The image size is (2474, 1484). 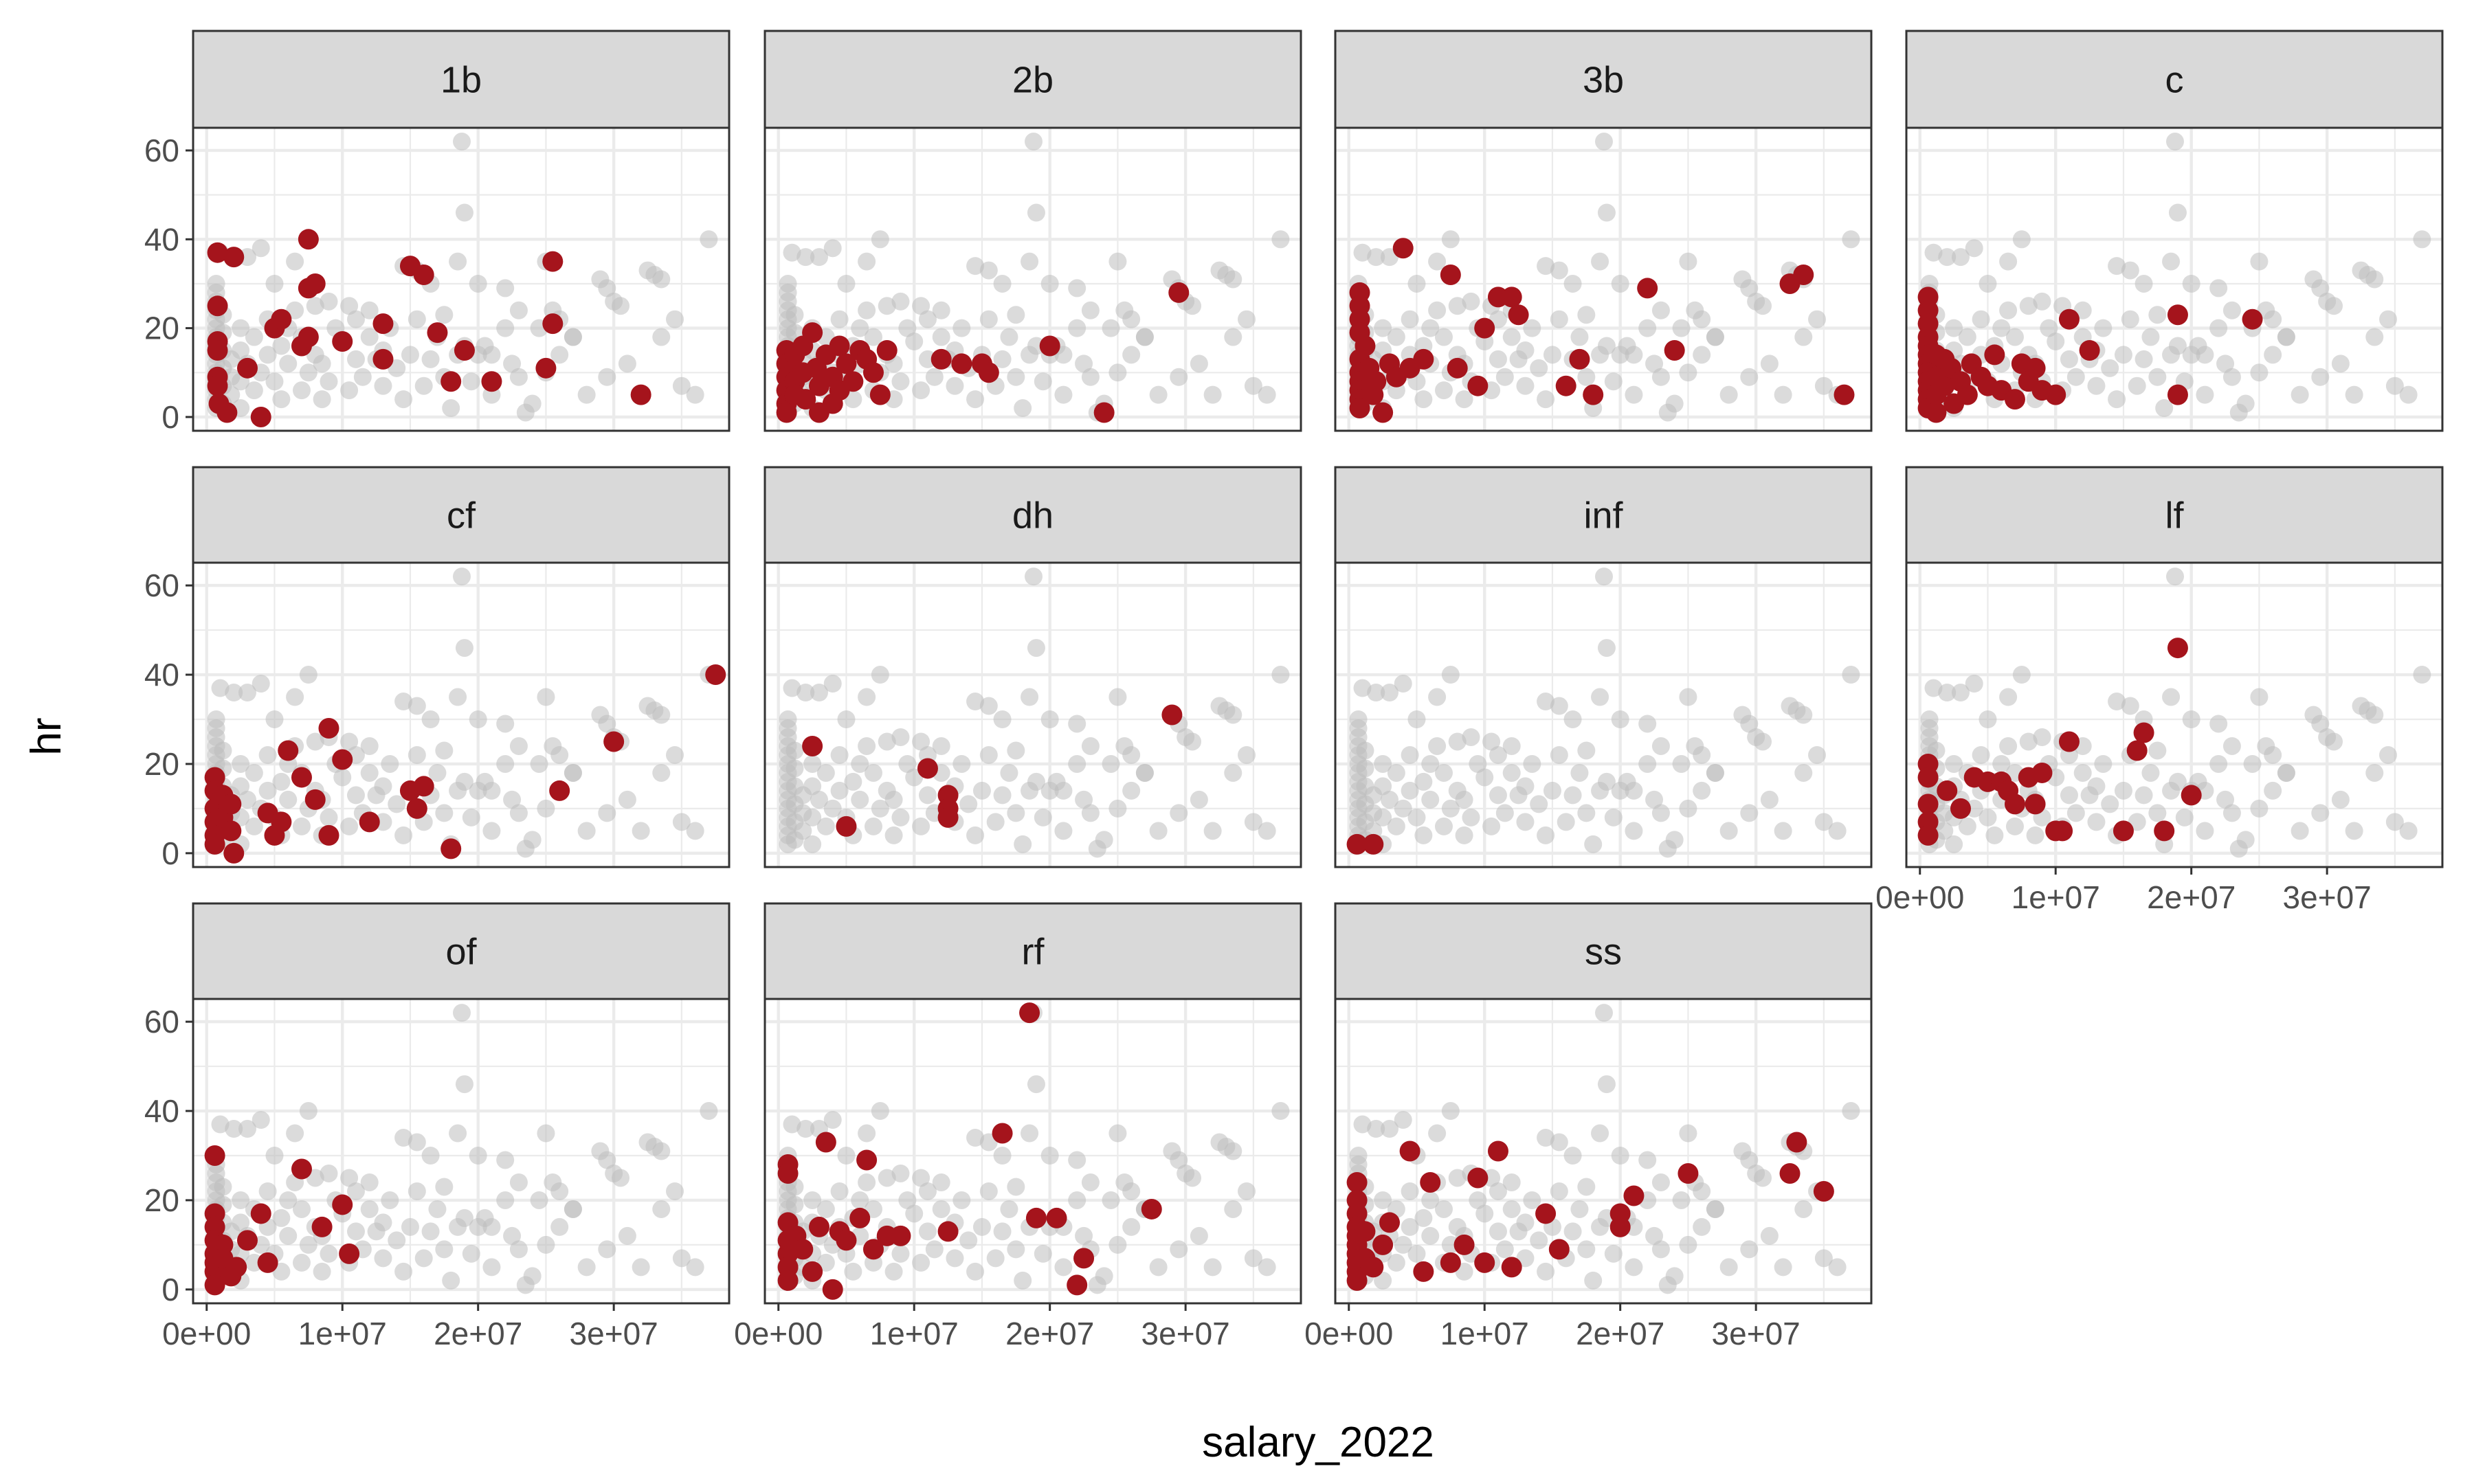 I want to click on facet-panel-3b: 3b, so click(x=1603, y=231).